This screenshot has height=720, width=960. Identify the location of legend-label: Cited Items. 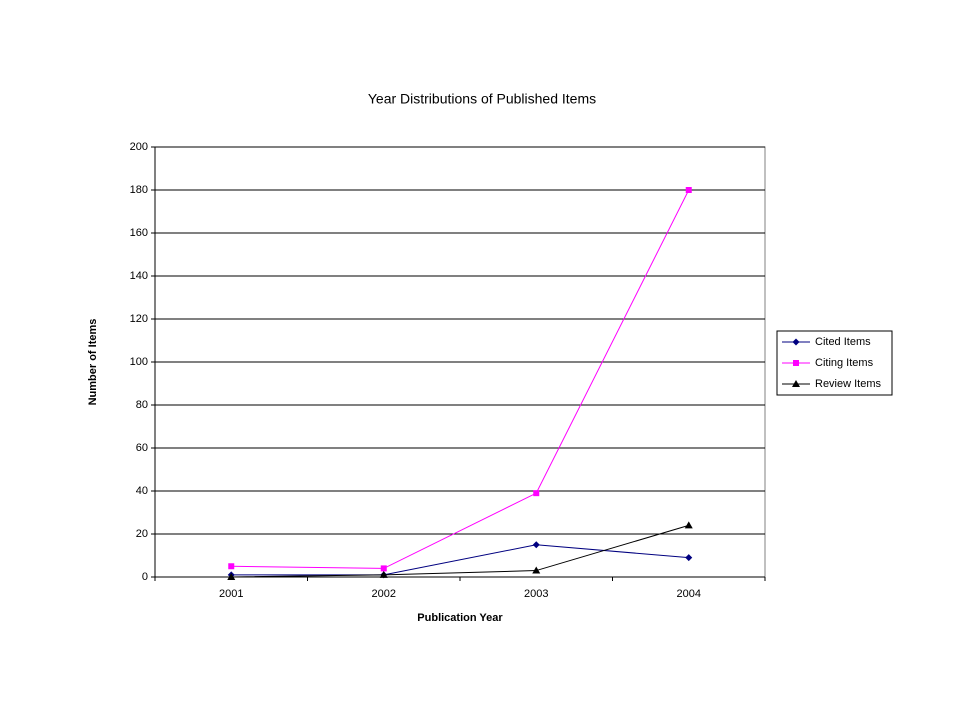
(843, 342).